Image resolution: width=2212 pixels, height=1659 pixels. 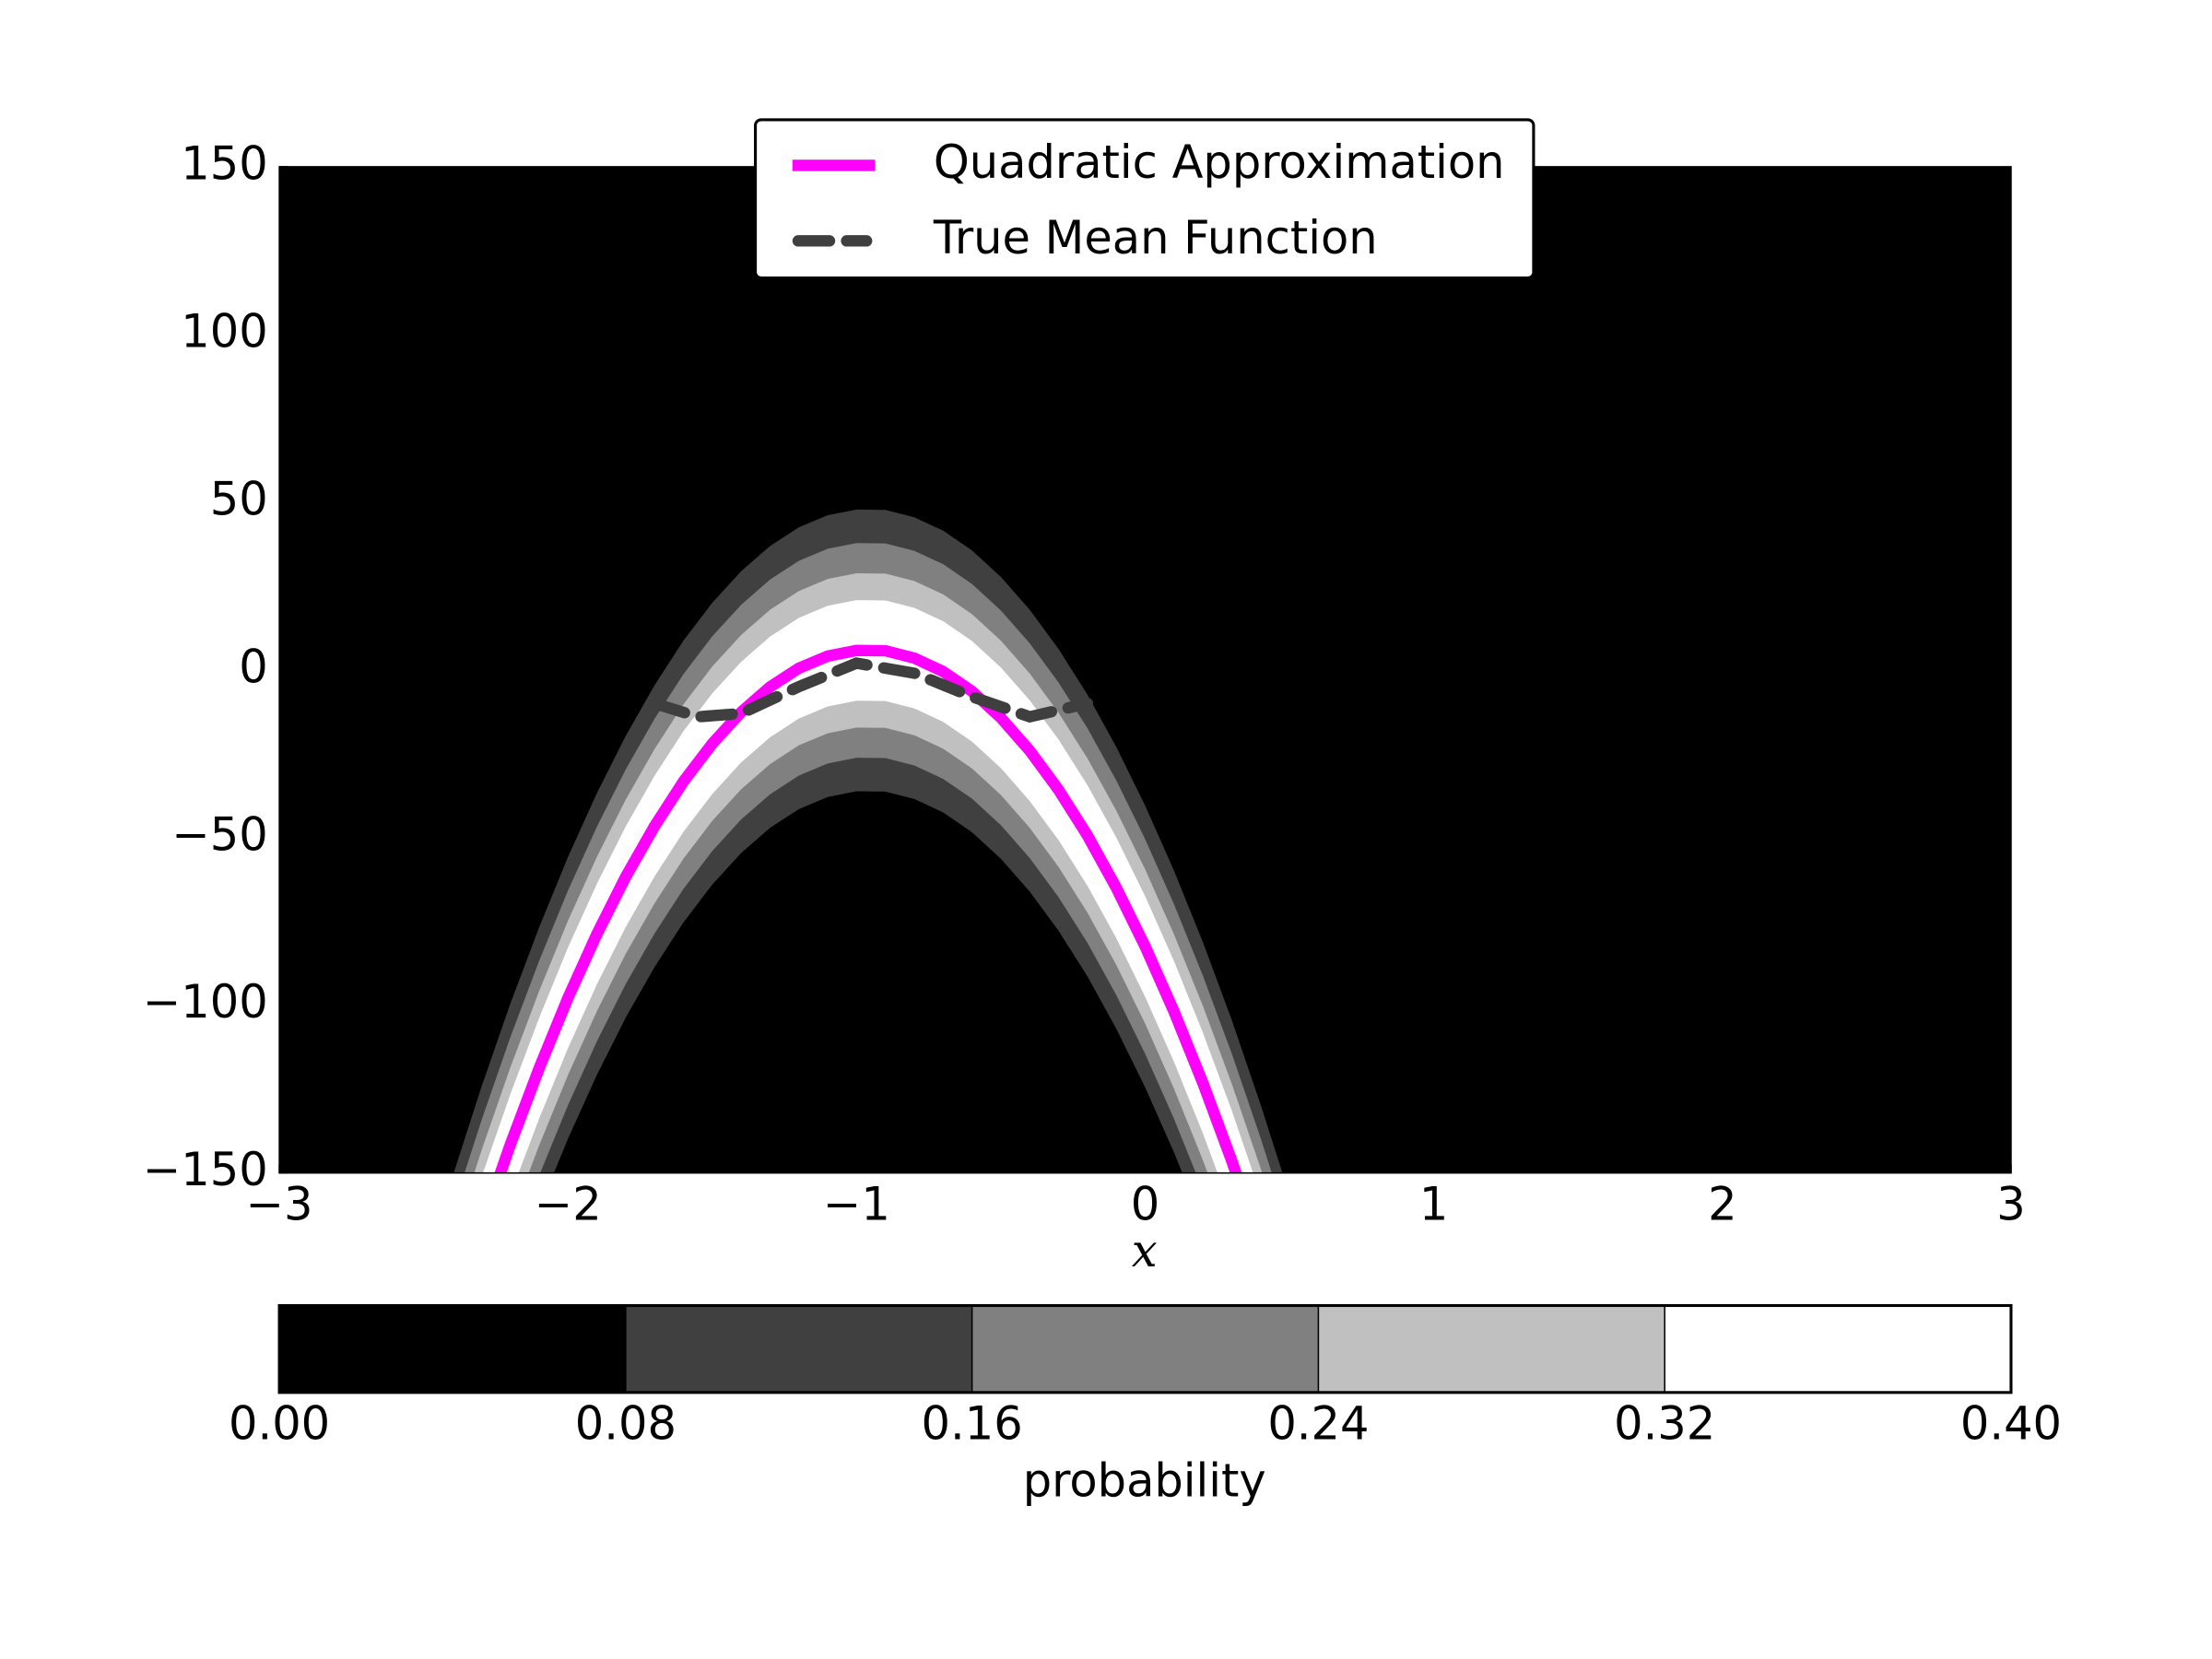 What do you see at coordinates (2011, 1423) in the screenshot?
I see `colorbar-tick-label: 0.40` at bounding box center [2011, 1423].